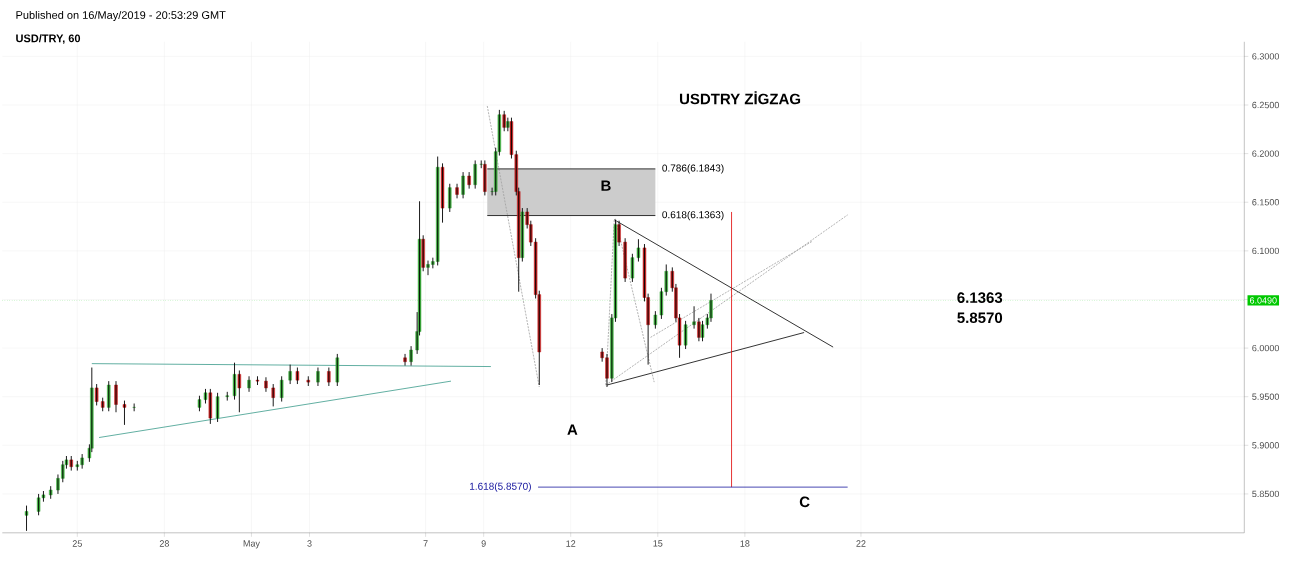 The height and width of the screenshot is (574, 1300). Describe the element at coordinates (693, 215) in the screenshot. I see `series-label: 0.618(6.1363)` at that location.